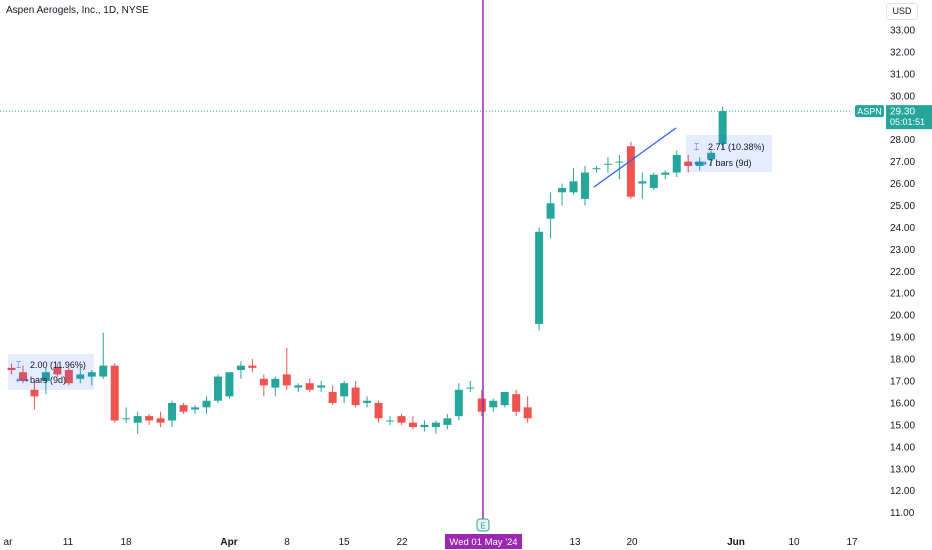 The height and width of the screenshot is (550, 932). I want to click on date-label-text: Wed 01 May '24, so click(483, 542).